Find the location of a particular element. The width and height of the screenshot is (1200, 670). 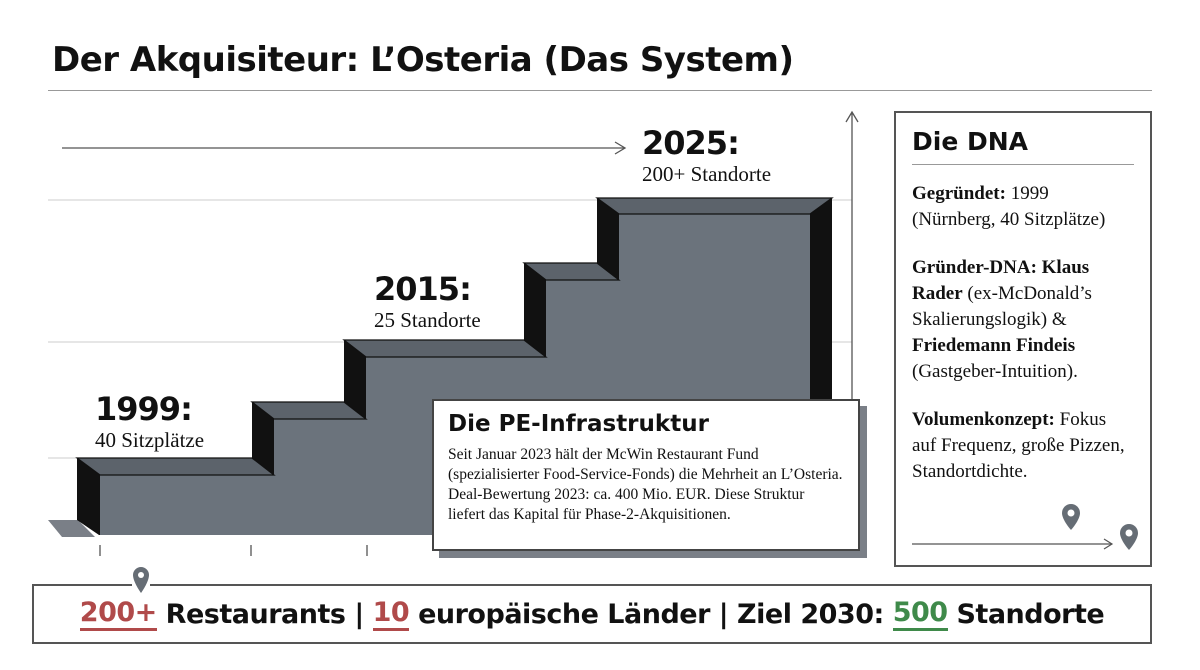

step-year: 2025: is located at coordinates (691, 143).